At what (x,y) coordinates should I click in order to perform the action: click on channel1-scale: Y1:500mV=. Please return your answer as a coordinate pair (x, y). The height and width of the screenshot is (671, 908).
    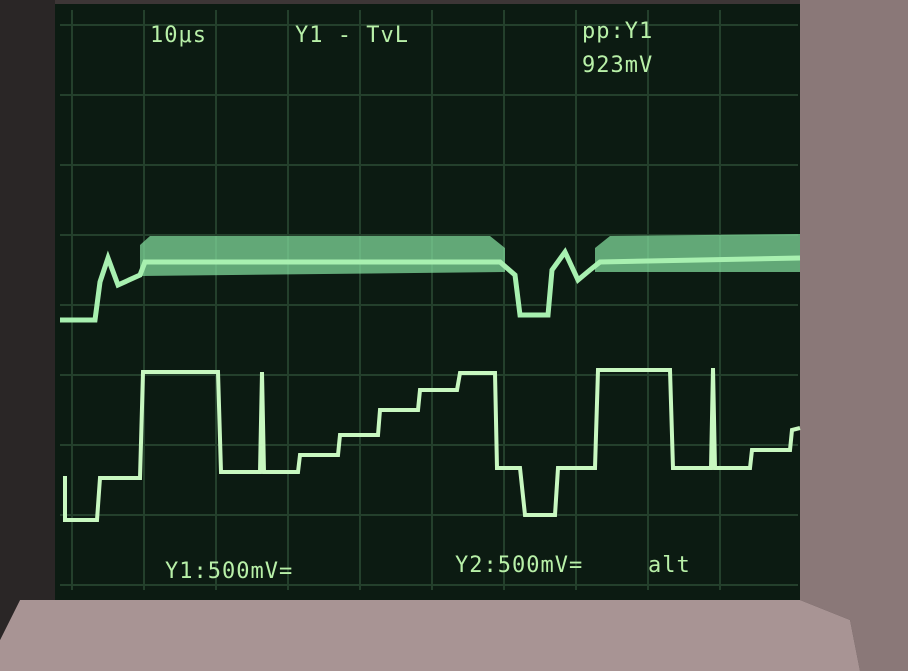
    Looking at the image, I should click on (229, 571).